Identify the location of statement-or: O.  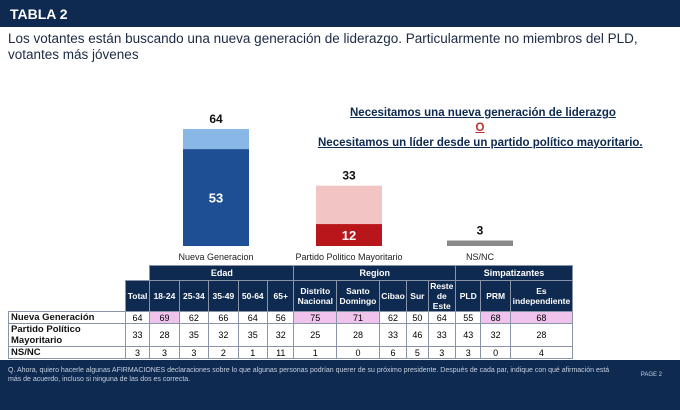
(480, 128).